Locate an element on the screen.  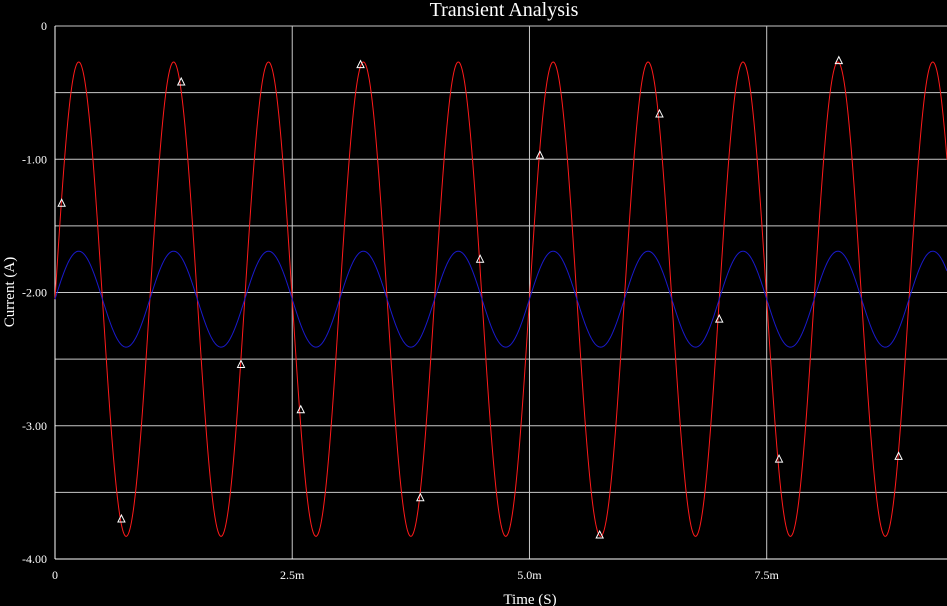
y-axis-label: Current (A) is located at coordinates (10, 292).